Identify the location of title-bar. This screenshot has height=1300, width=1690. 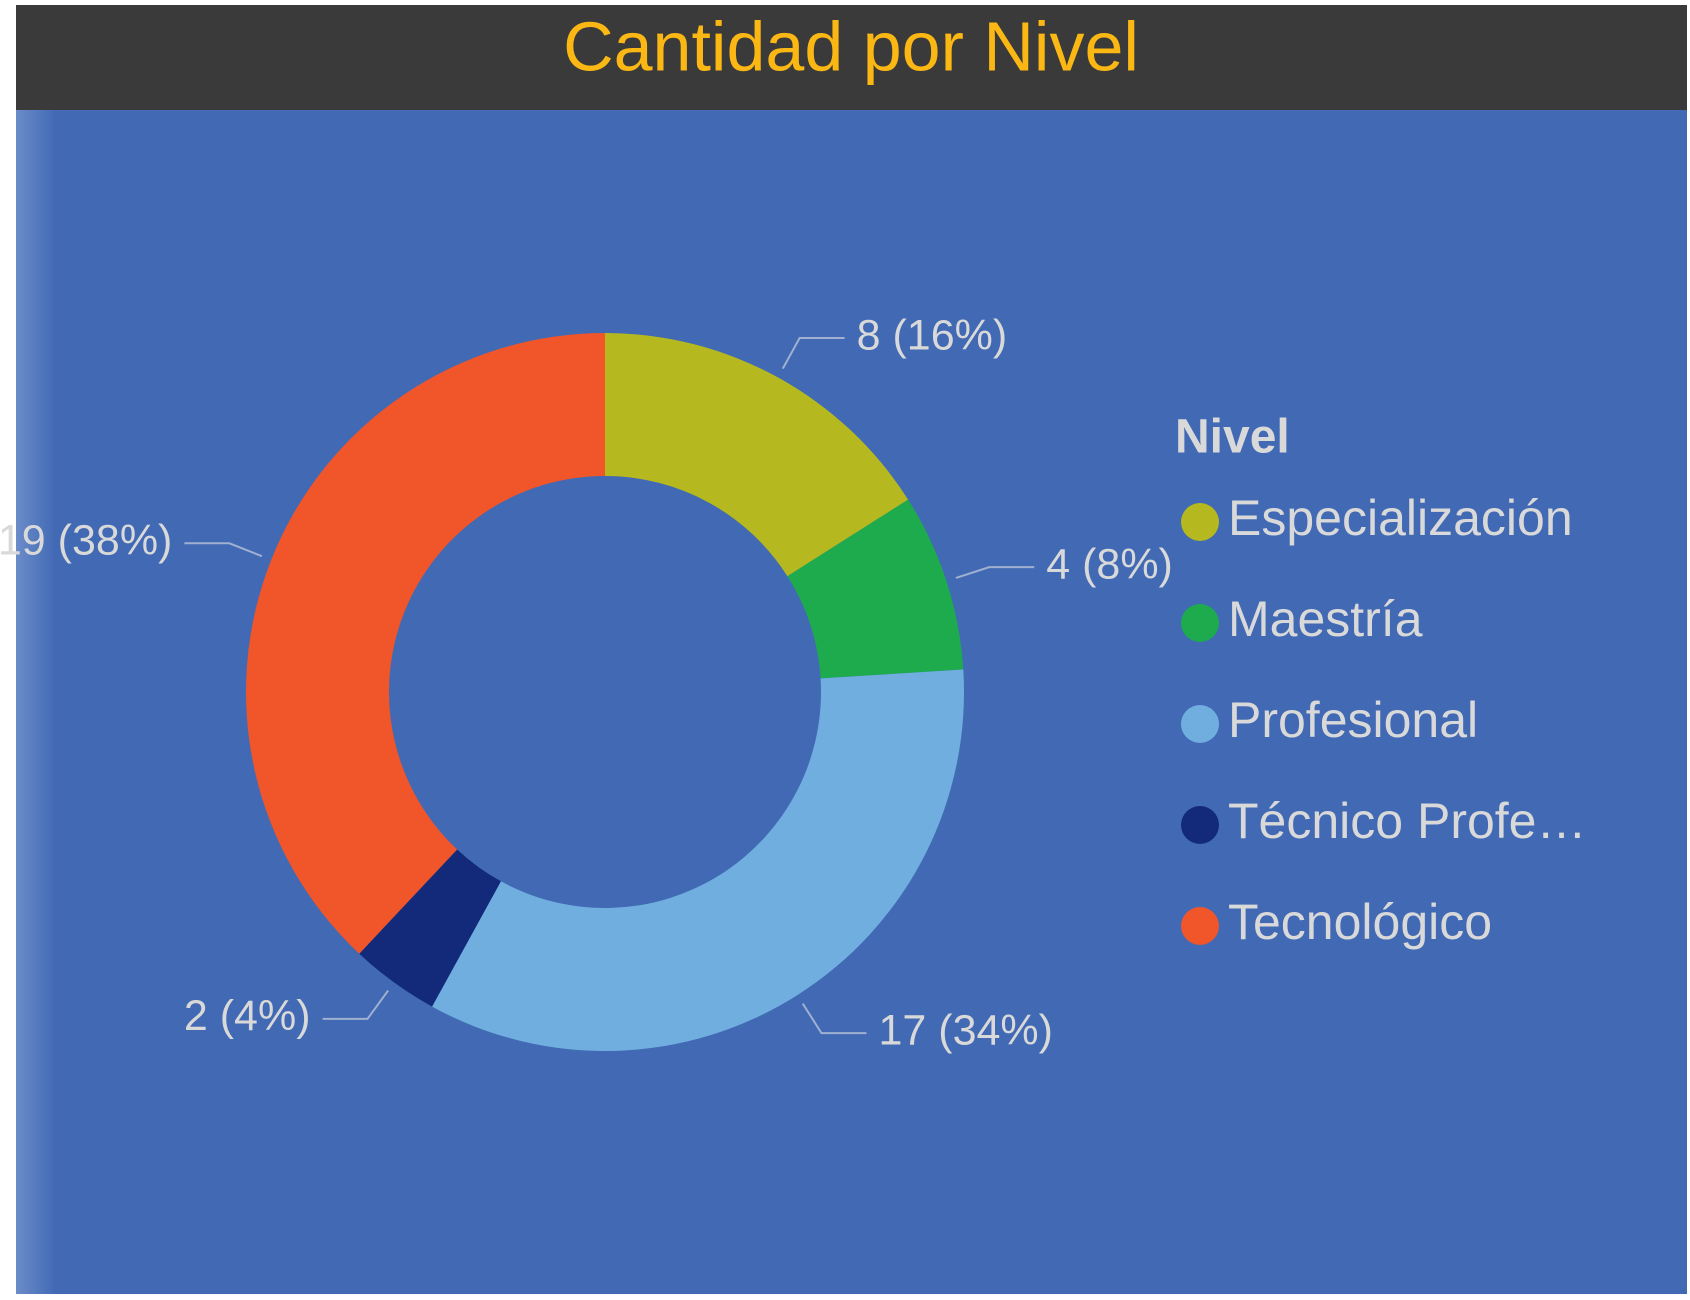
(851, 57).